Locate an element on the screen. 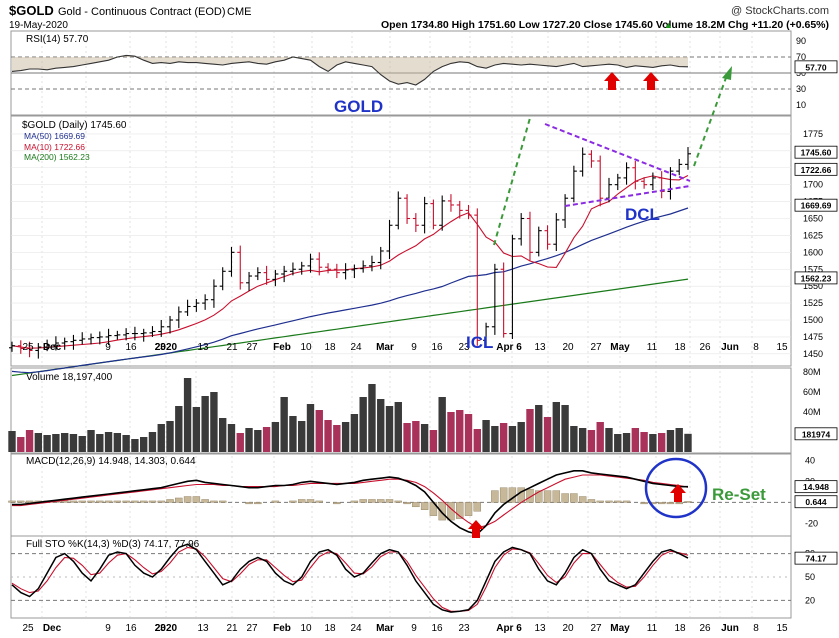  reset-circle-highlight is located at coordinates (676, 488).